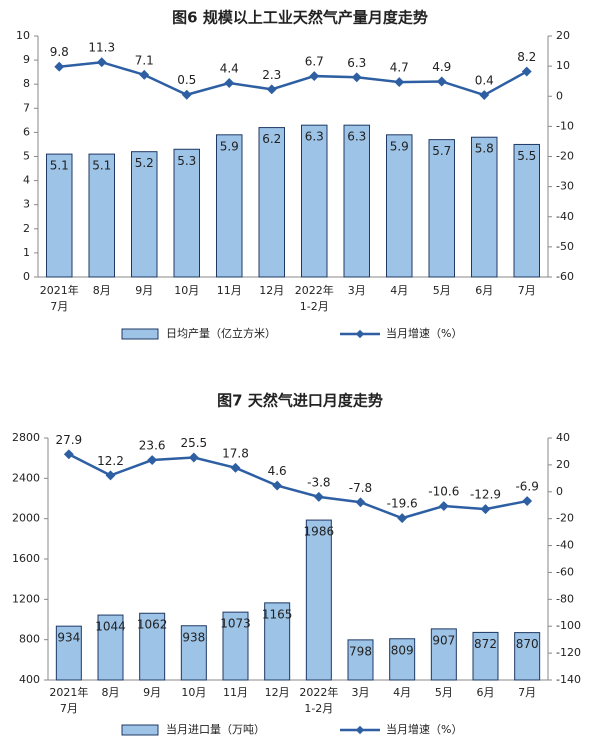  I want to click on y-tick-label: 4, so click(26, 180).